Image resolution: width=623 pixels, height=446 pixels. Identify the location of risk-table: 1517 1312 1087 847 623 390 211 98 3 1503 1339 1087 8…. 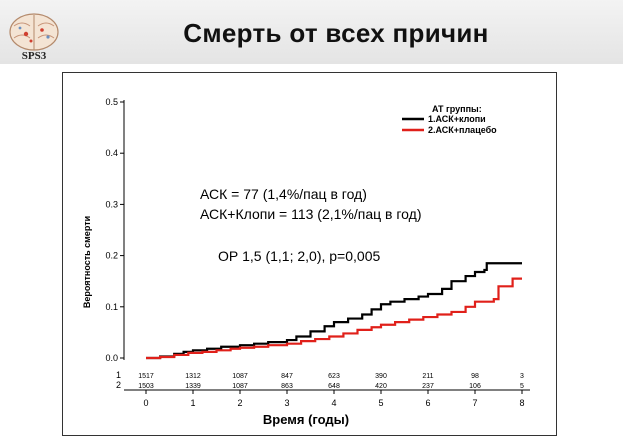
(331, 381).